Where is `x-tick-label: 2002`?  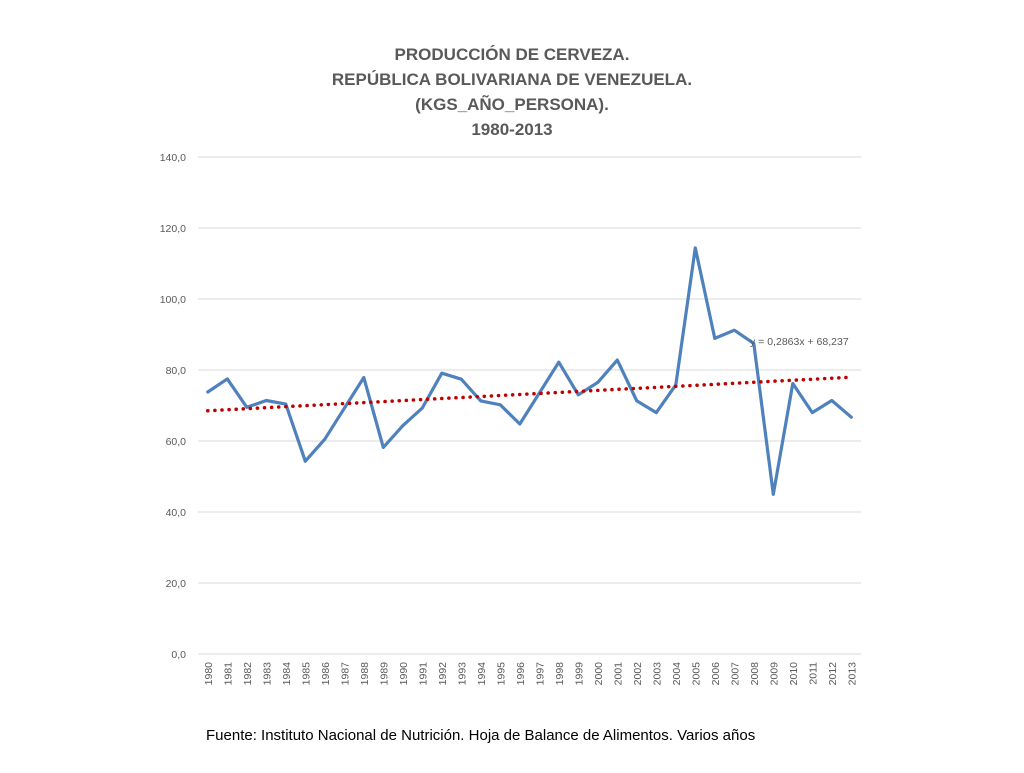 x-tick-label: 2002 is located at coordinates (638, 674).